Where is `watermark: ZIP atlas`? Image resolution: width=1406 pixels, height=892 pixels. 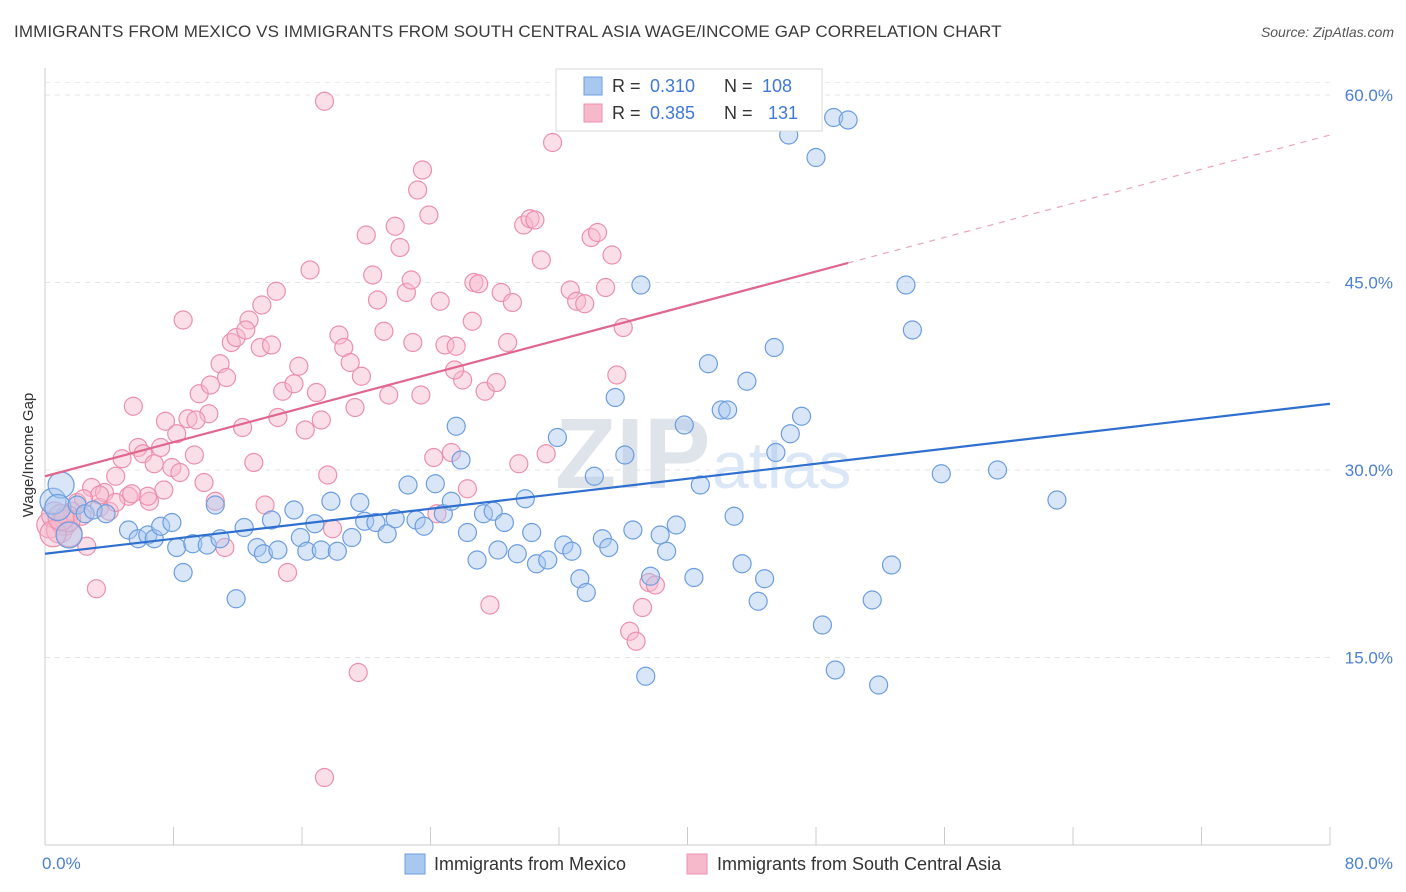 watermark: ZIP atlas is located at coordinates (703, 454).